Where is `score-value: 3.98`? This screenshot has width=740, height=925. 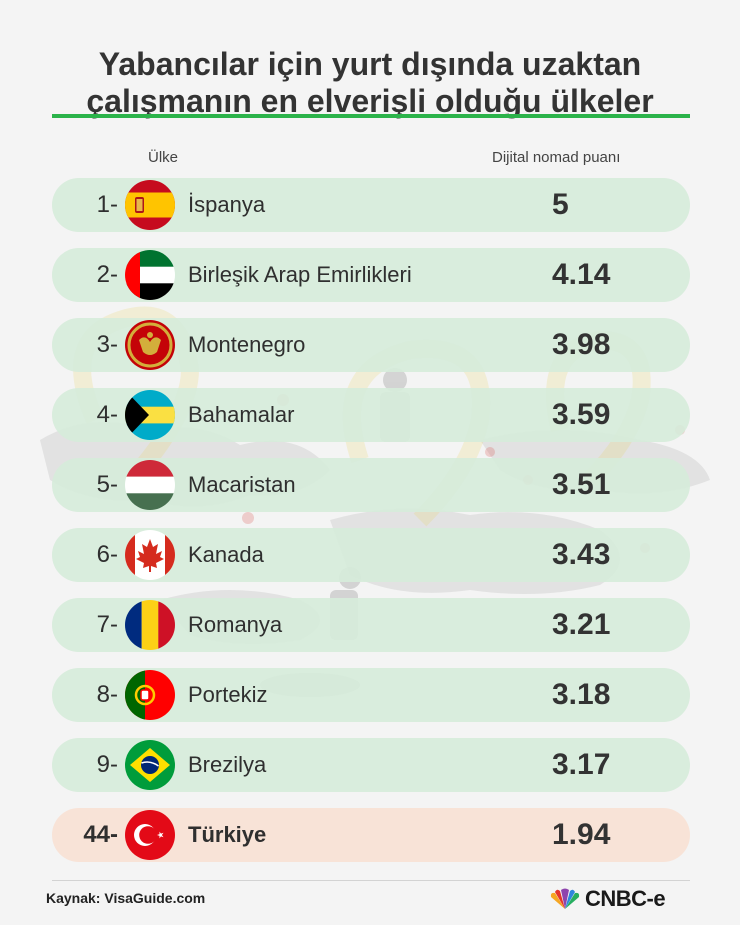 score-value: 3.98 is located at coordinates (581, 344).